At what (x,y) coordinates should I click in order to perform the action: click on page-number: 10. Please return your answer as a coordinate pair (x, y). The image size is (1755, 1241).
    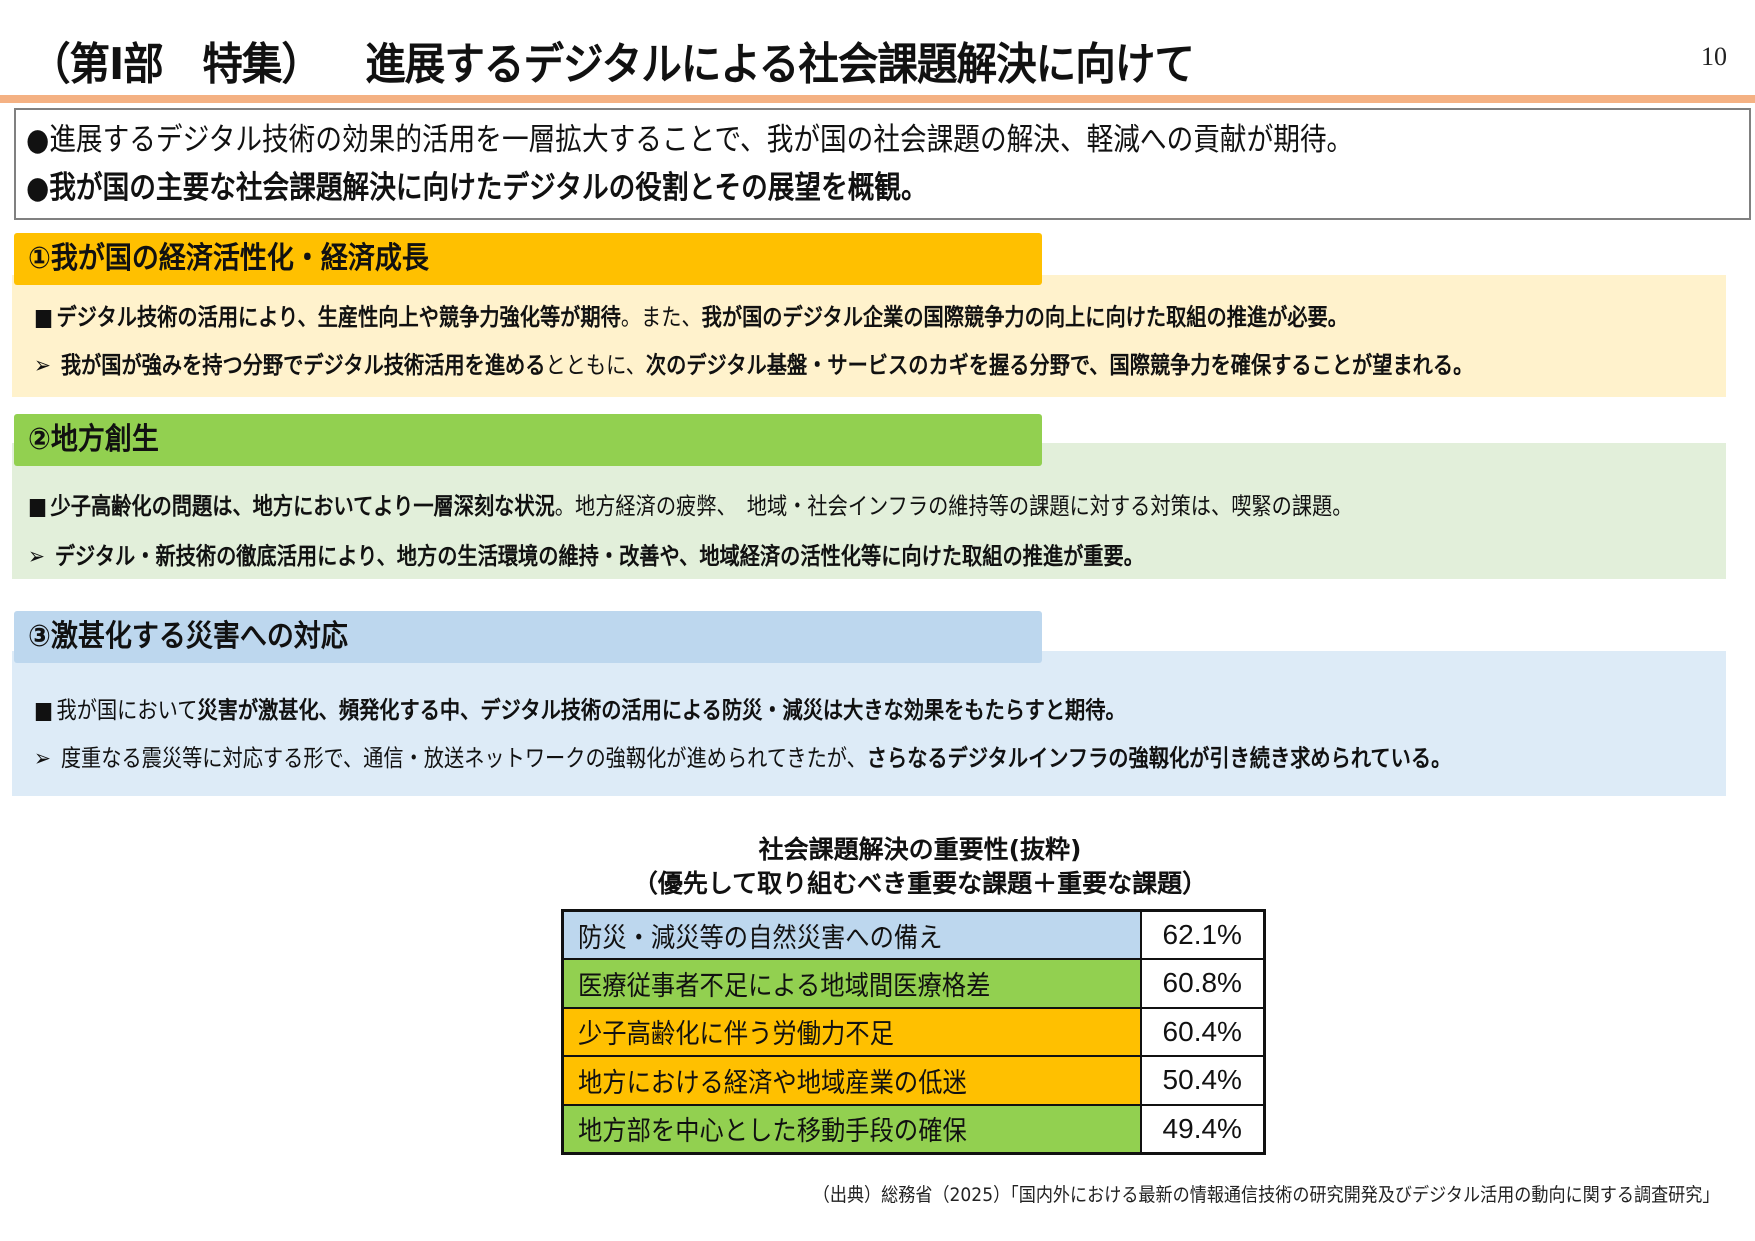
    Looking at the image, I should click on (1714, 56).